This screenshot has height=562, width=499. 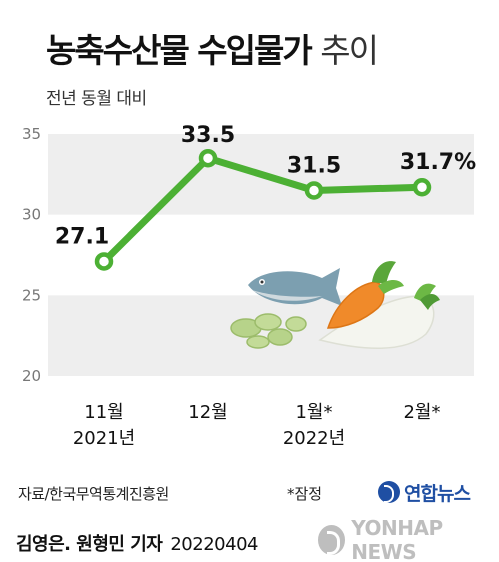 What do you see at coordinates (295, 287) in the screenshot?
I see `fish-icon` at bounding box center [295, 287].